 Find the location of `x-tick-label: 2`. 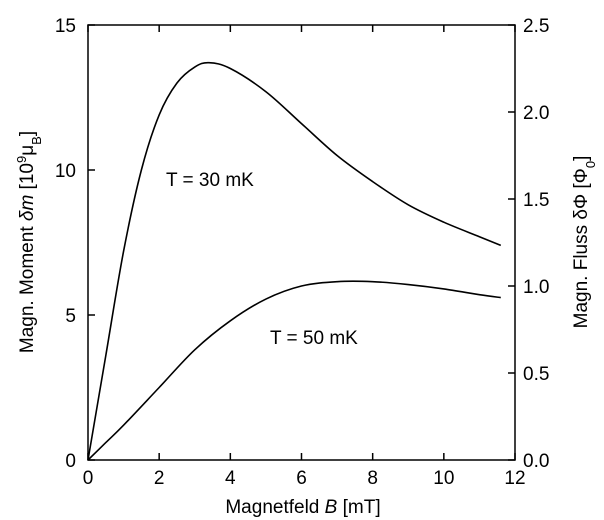

x-tick-label: 2 is located at coordinates (159, 478).